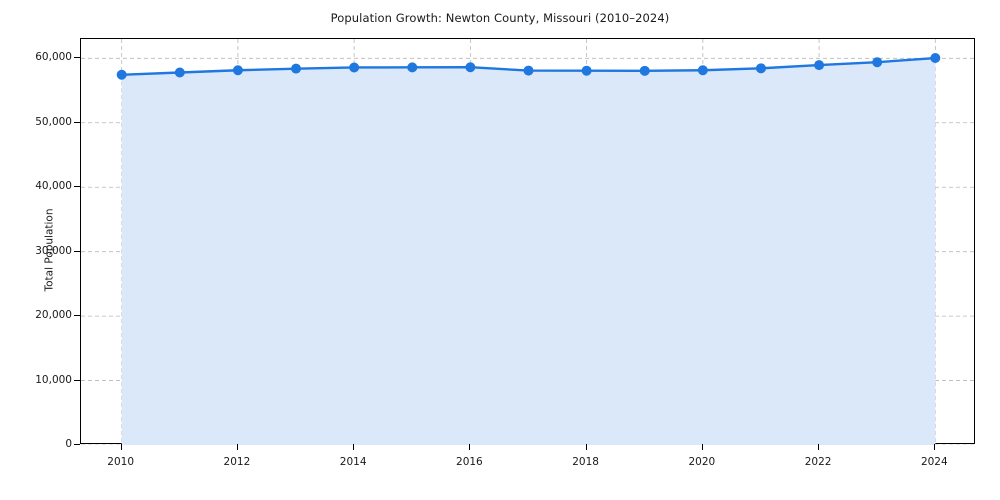 This screenshot has width=1000, height=500. What do you see at coordinates (585, 462) in the screenshot?
I see `x-axis-tick-label: 2018` at bounding box center [585, 462].